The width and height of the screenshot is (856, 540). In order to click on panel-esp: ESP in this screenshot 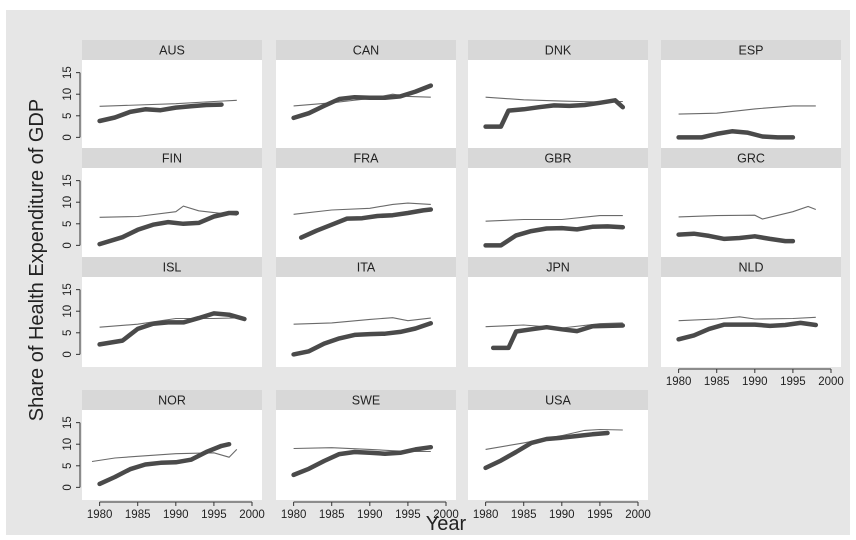, I will do `click(751, 95)`.